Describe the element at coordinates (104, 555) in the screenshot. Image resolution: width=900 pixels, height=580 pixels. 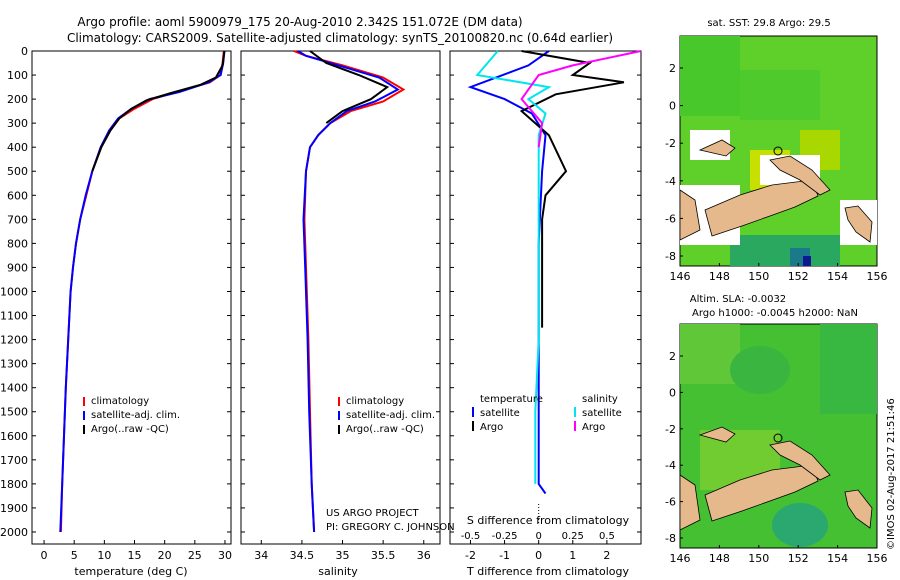
I see `x-tick-label: 10` at that location.